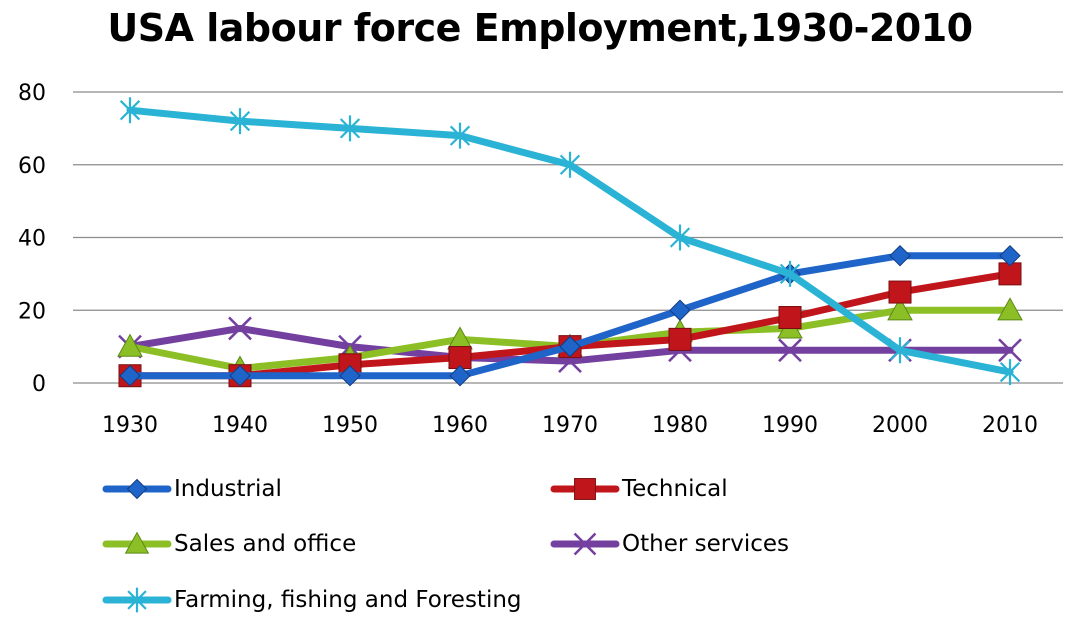  What do you see at coordinates (130, 425) in the screenshot?
I see `x-tick-label: 1930` at bounding box center [130, 425].